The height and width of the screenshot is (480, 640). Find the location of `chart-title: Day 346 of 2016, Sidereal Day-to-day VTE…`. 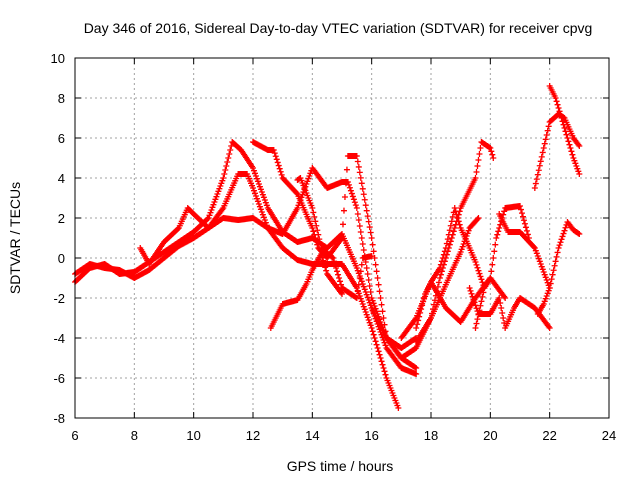

chart-title: Day 346 of 2016, Sidereal Day-to-day VTE… is located at coordinates (338, 28).